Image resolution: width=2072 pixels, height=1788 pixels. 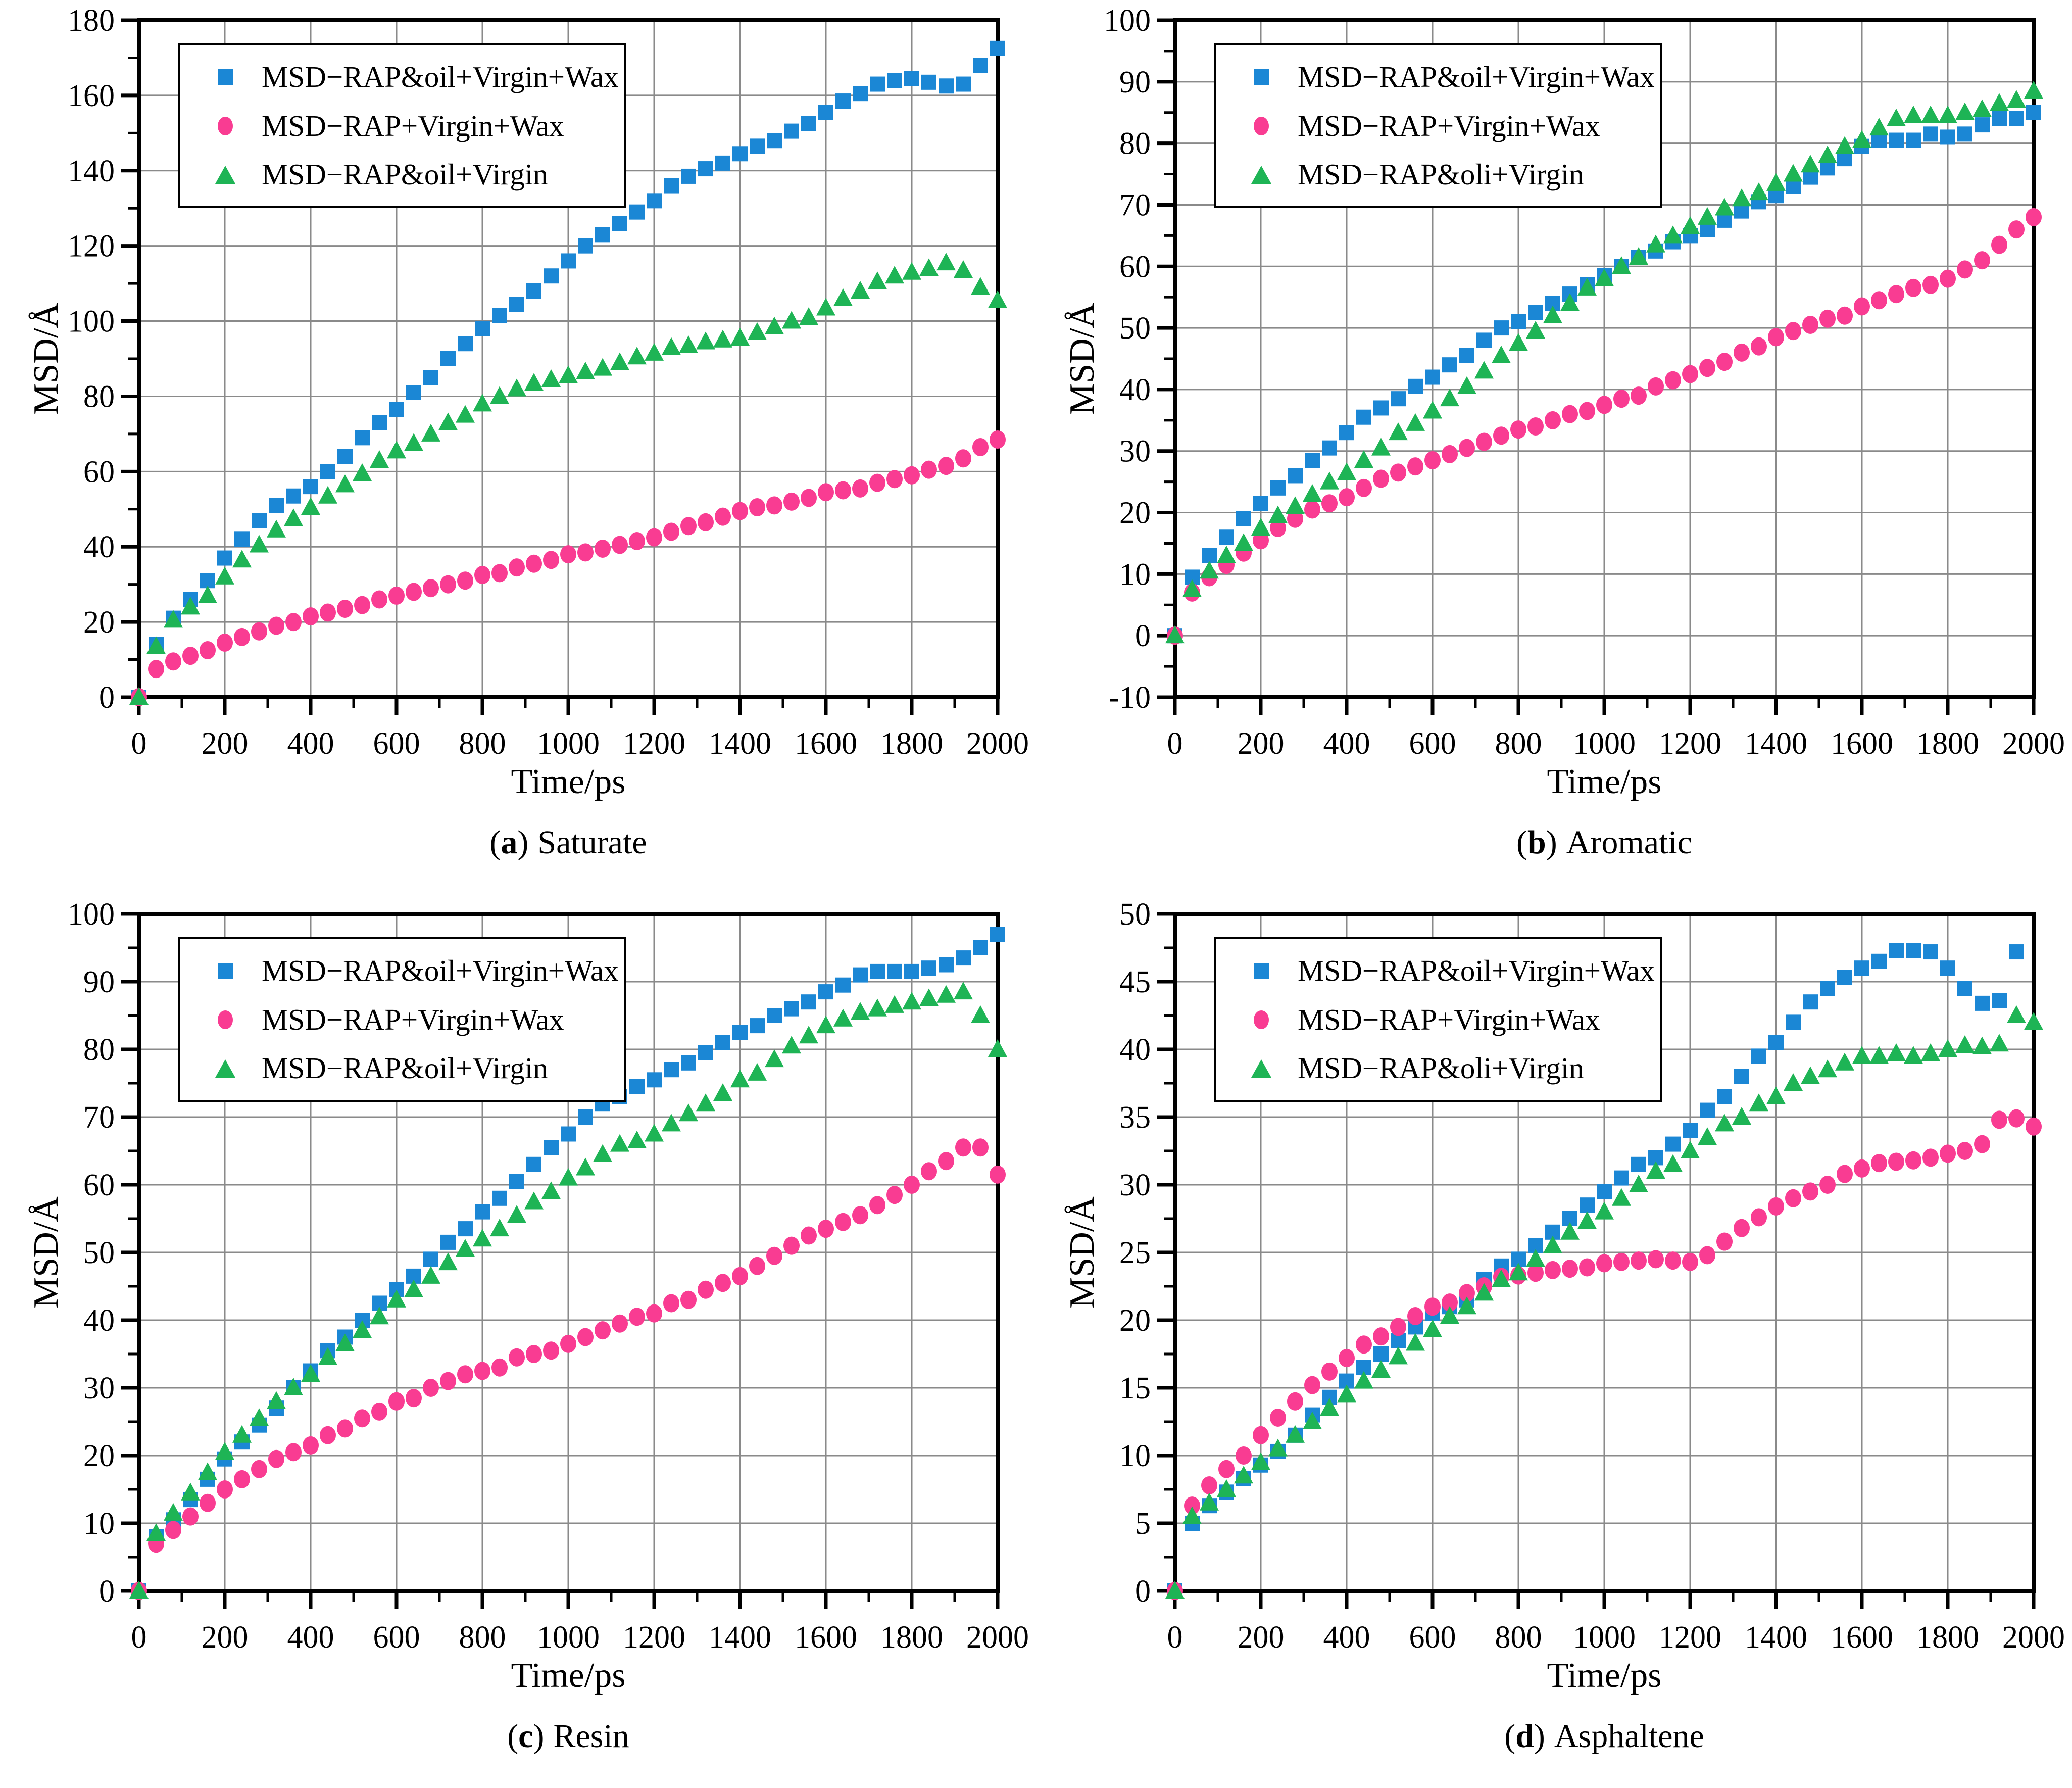 I want to click on svg-text: 120, so click(x=91, y=246).